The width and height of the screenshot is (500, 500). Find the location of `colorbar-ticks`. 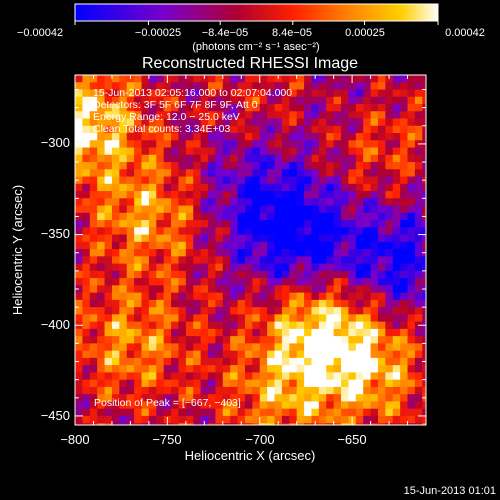

colorbar-ticks is located at coordinates (256, 23).